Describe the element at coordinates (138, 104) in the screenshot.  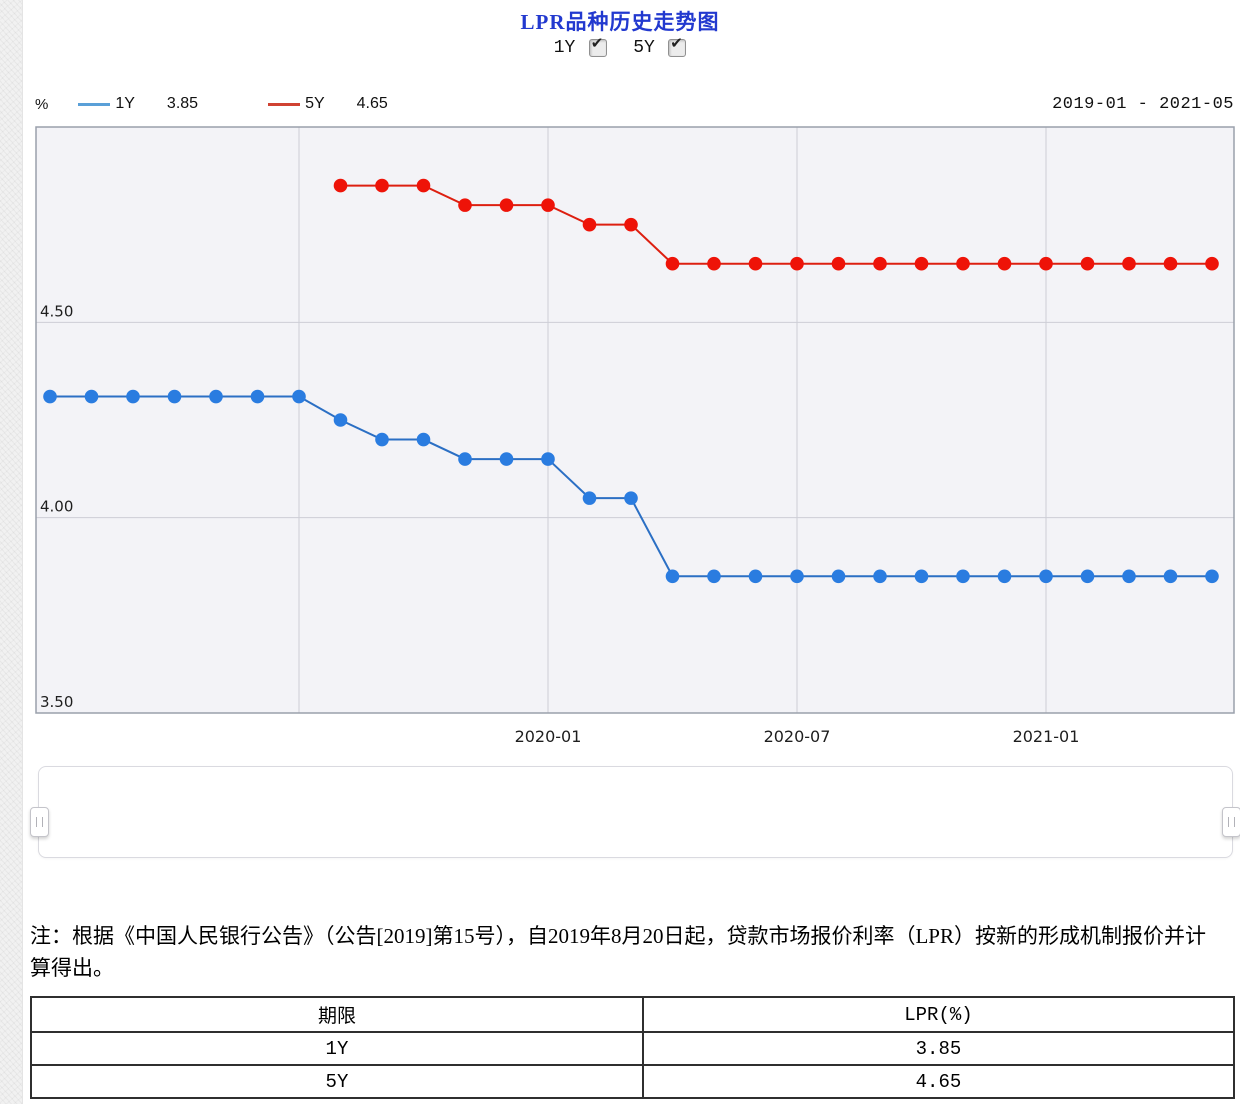
I see `legend-item-1y: 1Y 3.85` at that location.